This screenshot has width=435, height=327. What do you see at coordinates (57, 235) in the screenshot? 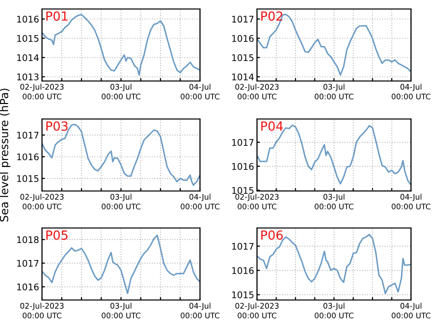
I see `chart-title: P05` at bounding box center [57, 235].